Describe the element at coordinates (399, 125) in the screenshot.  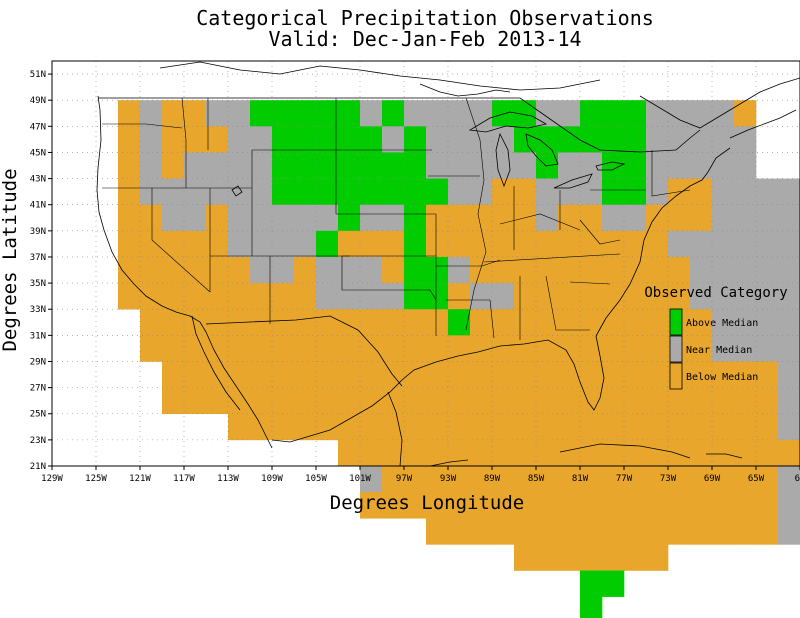
I see `us-canada-border` at that location.